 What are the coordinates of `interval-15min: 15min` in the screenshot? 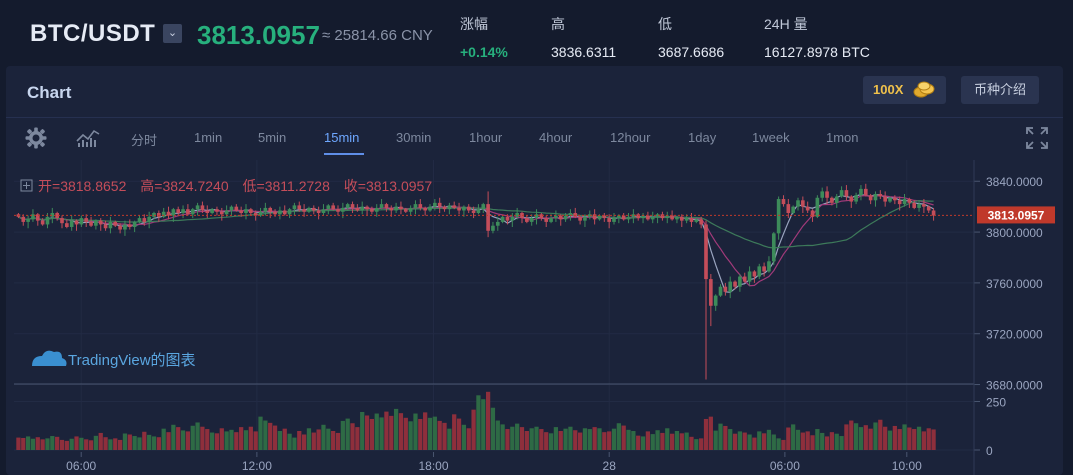 It's located at (342, 137).